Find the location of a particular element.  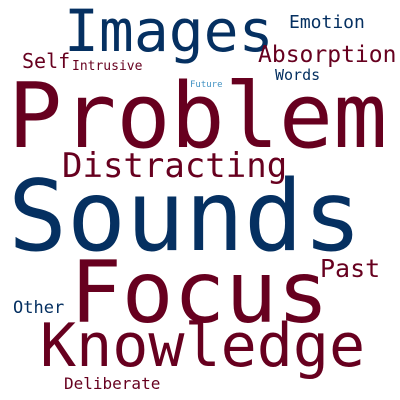

word-past: Past is located at coordinates (350, 268).